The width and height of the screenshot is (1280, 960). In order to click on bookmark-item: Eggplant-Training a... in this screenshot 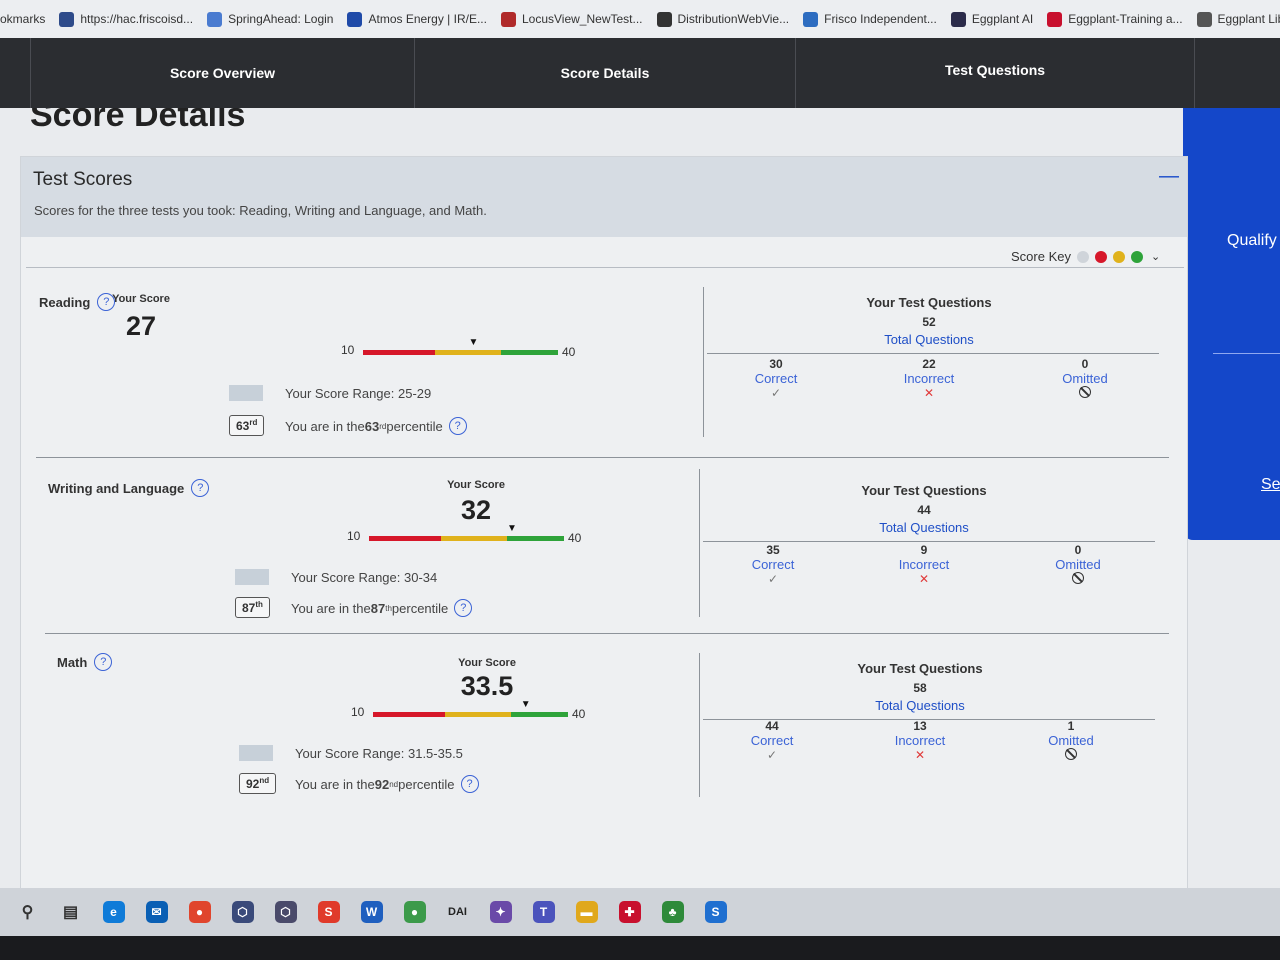, I will do `click(1115, 19)`.